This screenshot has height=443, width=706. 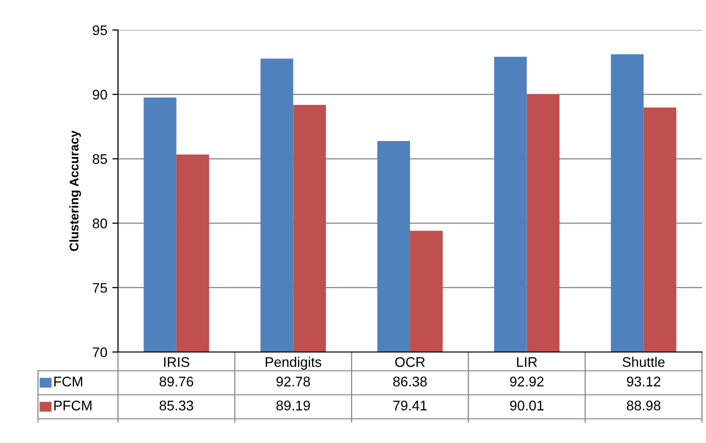 What do you see at coordinates (73, 405) in the screenshot?
I see `legend-label: PFCM` at bounding box center [73, 405].